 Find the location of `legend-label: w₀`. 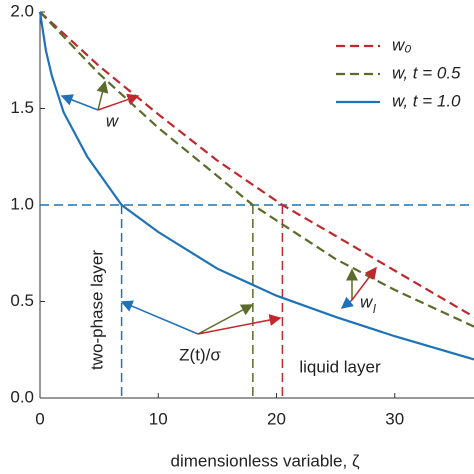

legend-label: w₀ is located at coordinates (401, 44).